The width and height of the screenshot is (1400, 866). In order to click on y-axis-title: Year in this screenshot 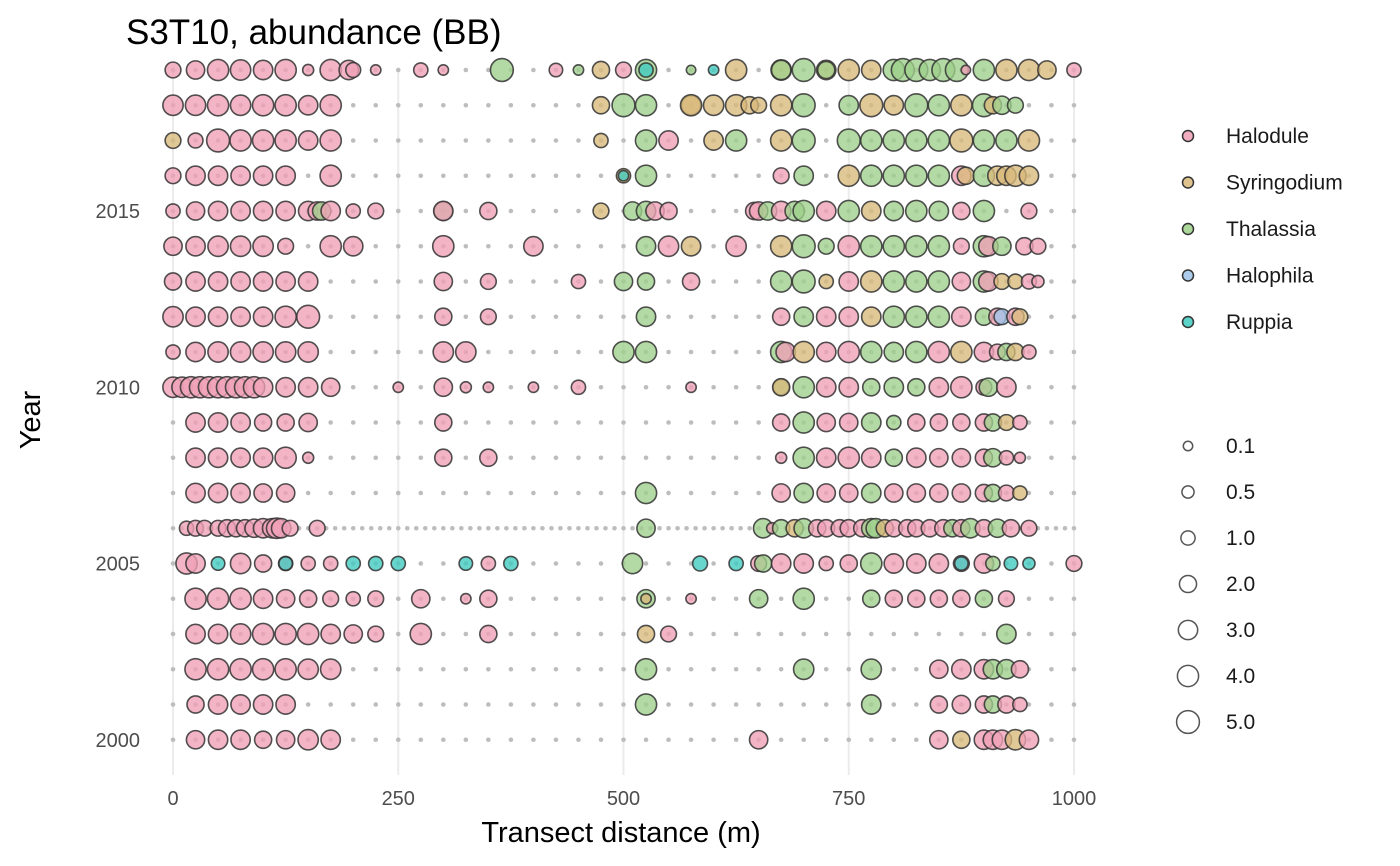, I will do `click(31, 419)`.